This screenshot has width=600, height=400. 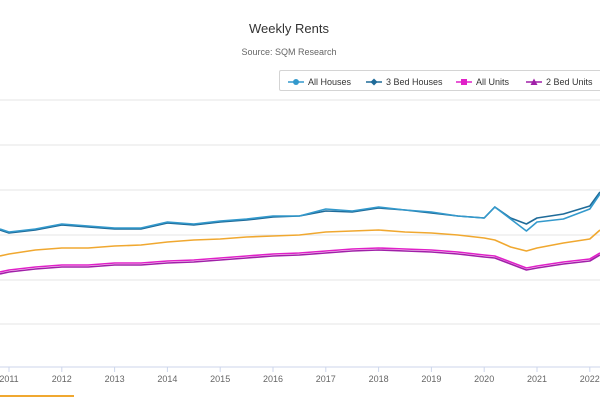 What do you see at coordinates (326, 379) in the screenshot?
I see `x-tick-label: 2017` at bounding box center [326, 379].